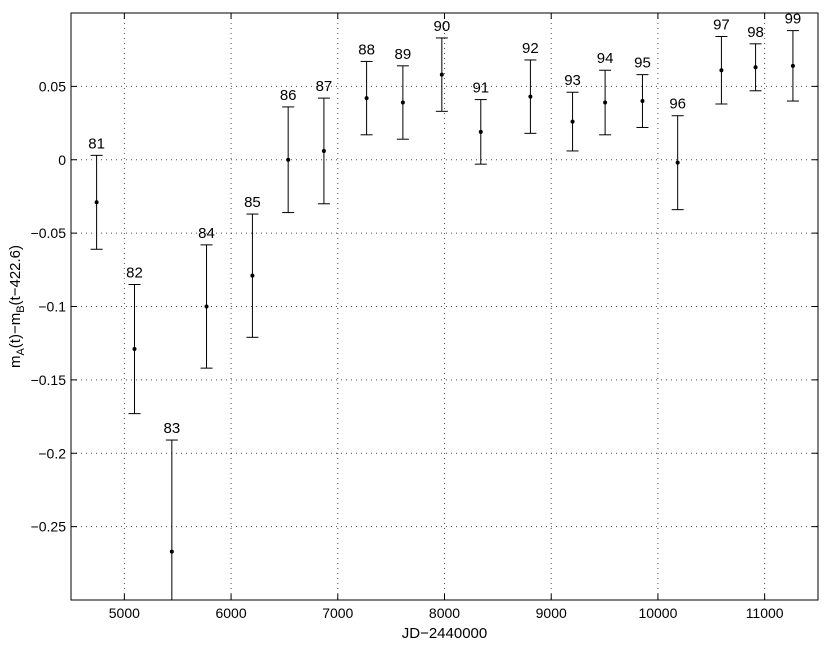 This screenshot has width=830, height=647. Describe the element at coordinates (15, 330) in the screenshot. I see `y-axis-title-mid: (t)−m` at that location.